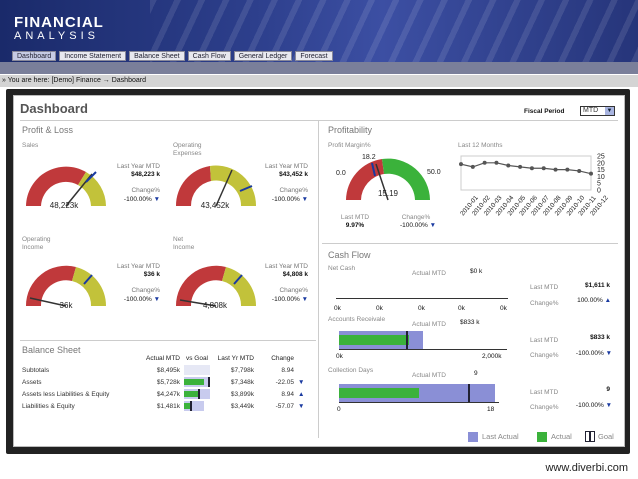 The width and height of the screenshot is (638, 479). What do you see at coordinates (66, 305) in the screenshot?
I see `opinc-value: 36k` at bounding box center [66, 305].